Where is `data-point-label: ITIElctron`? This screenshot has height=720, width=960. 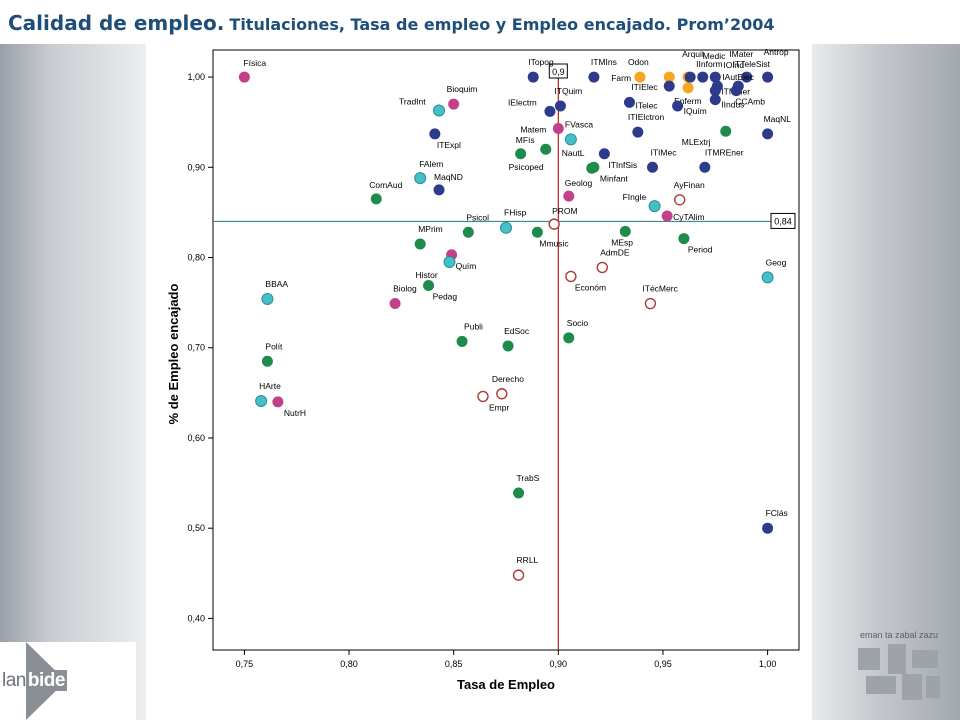 data-point-label: ITIElctron is located at coordinates (646, 117).